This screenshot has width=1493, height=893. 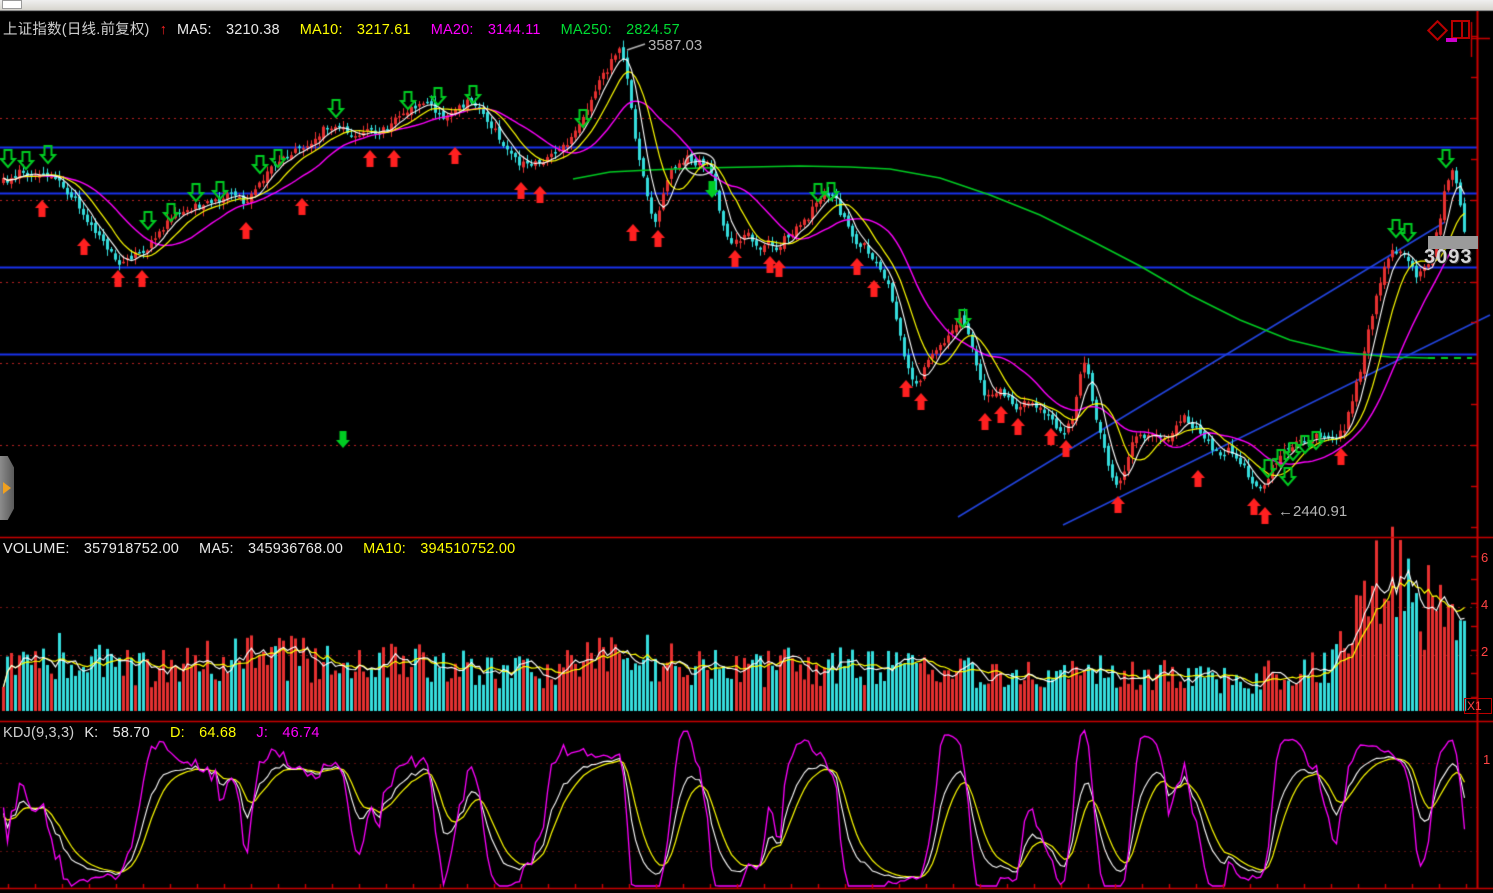 I want to click on kdj-scale-100: 1, so click(x=1487, y=759).